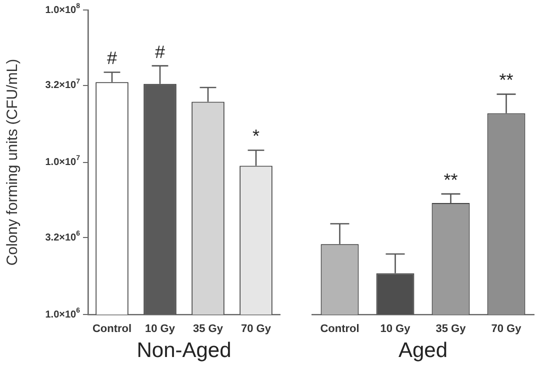 The height and width of the screenshot is (372, 540). Describe the element at coordinates (13, 162) in the screenshot. I see `y-axis-title: Colony forming units (CFU/mL)` at that location.